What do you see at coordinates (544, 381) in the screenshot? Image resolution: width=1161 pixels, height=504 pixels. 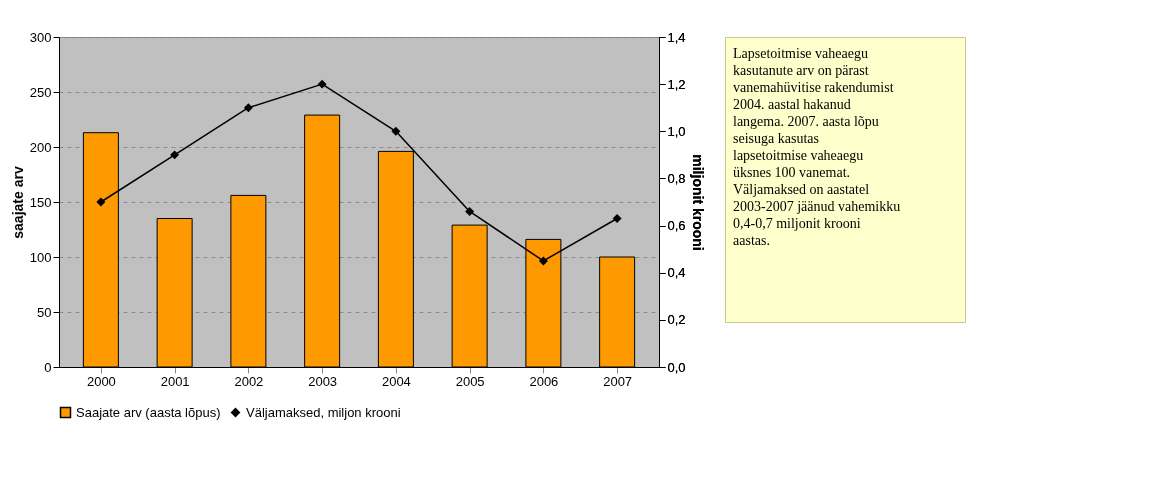 I see `x-tick-label: 2006` at bounding box center [544, 381].